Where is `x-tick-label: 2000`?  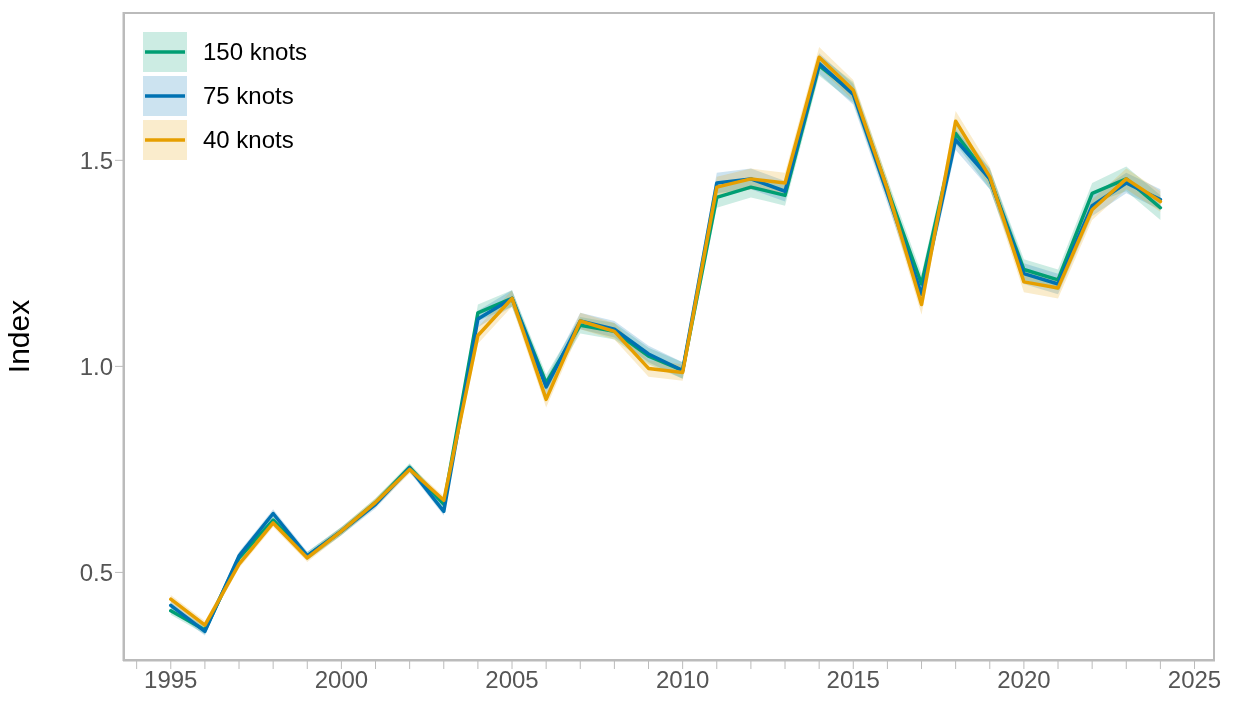 x-tick-label: 2000 is located at coordinates (341, 680).